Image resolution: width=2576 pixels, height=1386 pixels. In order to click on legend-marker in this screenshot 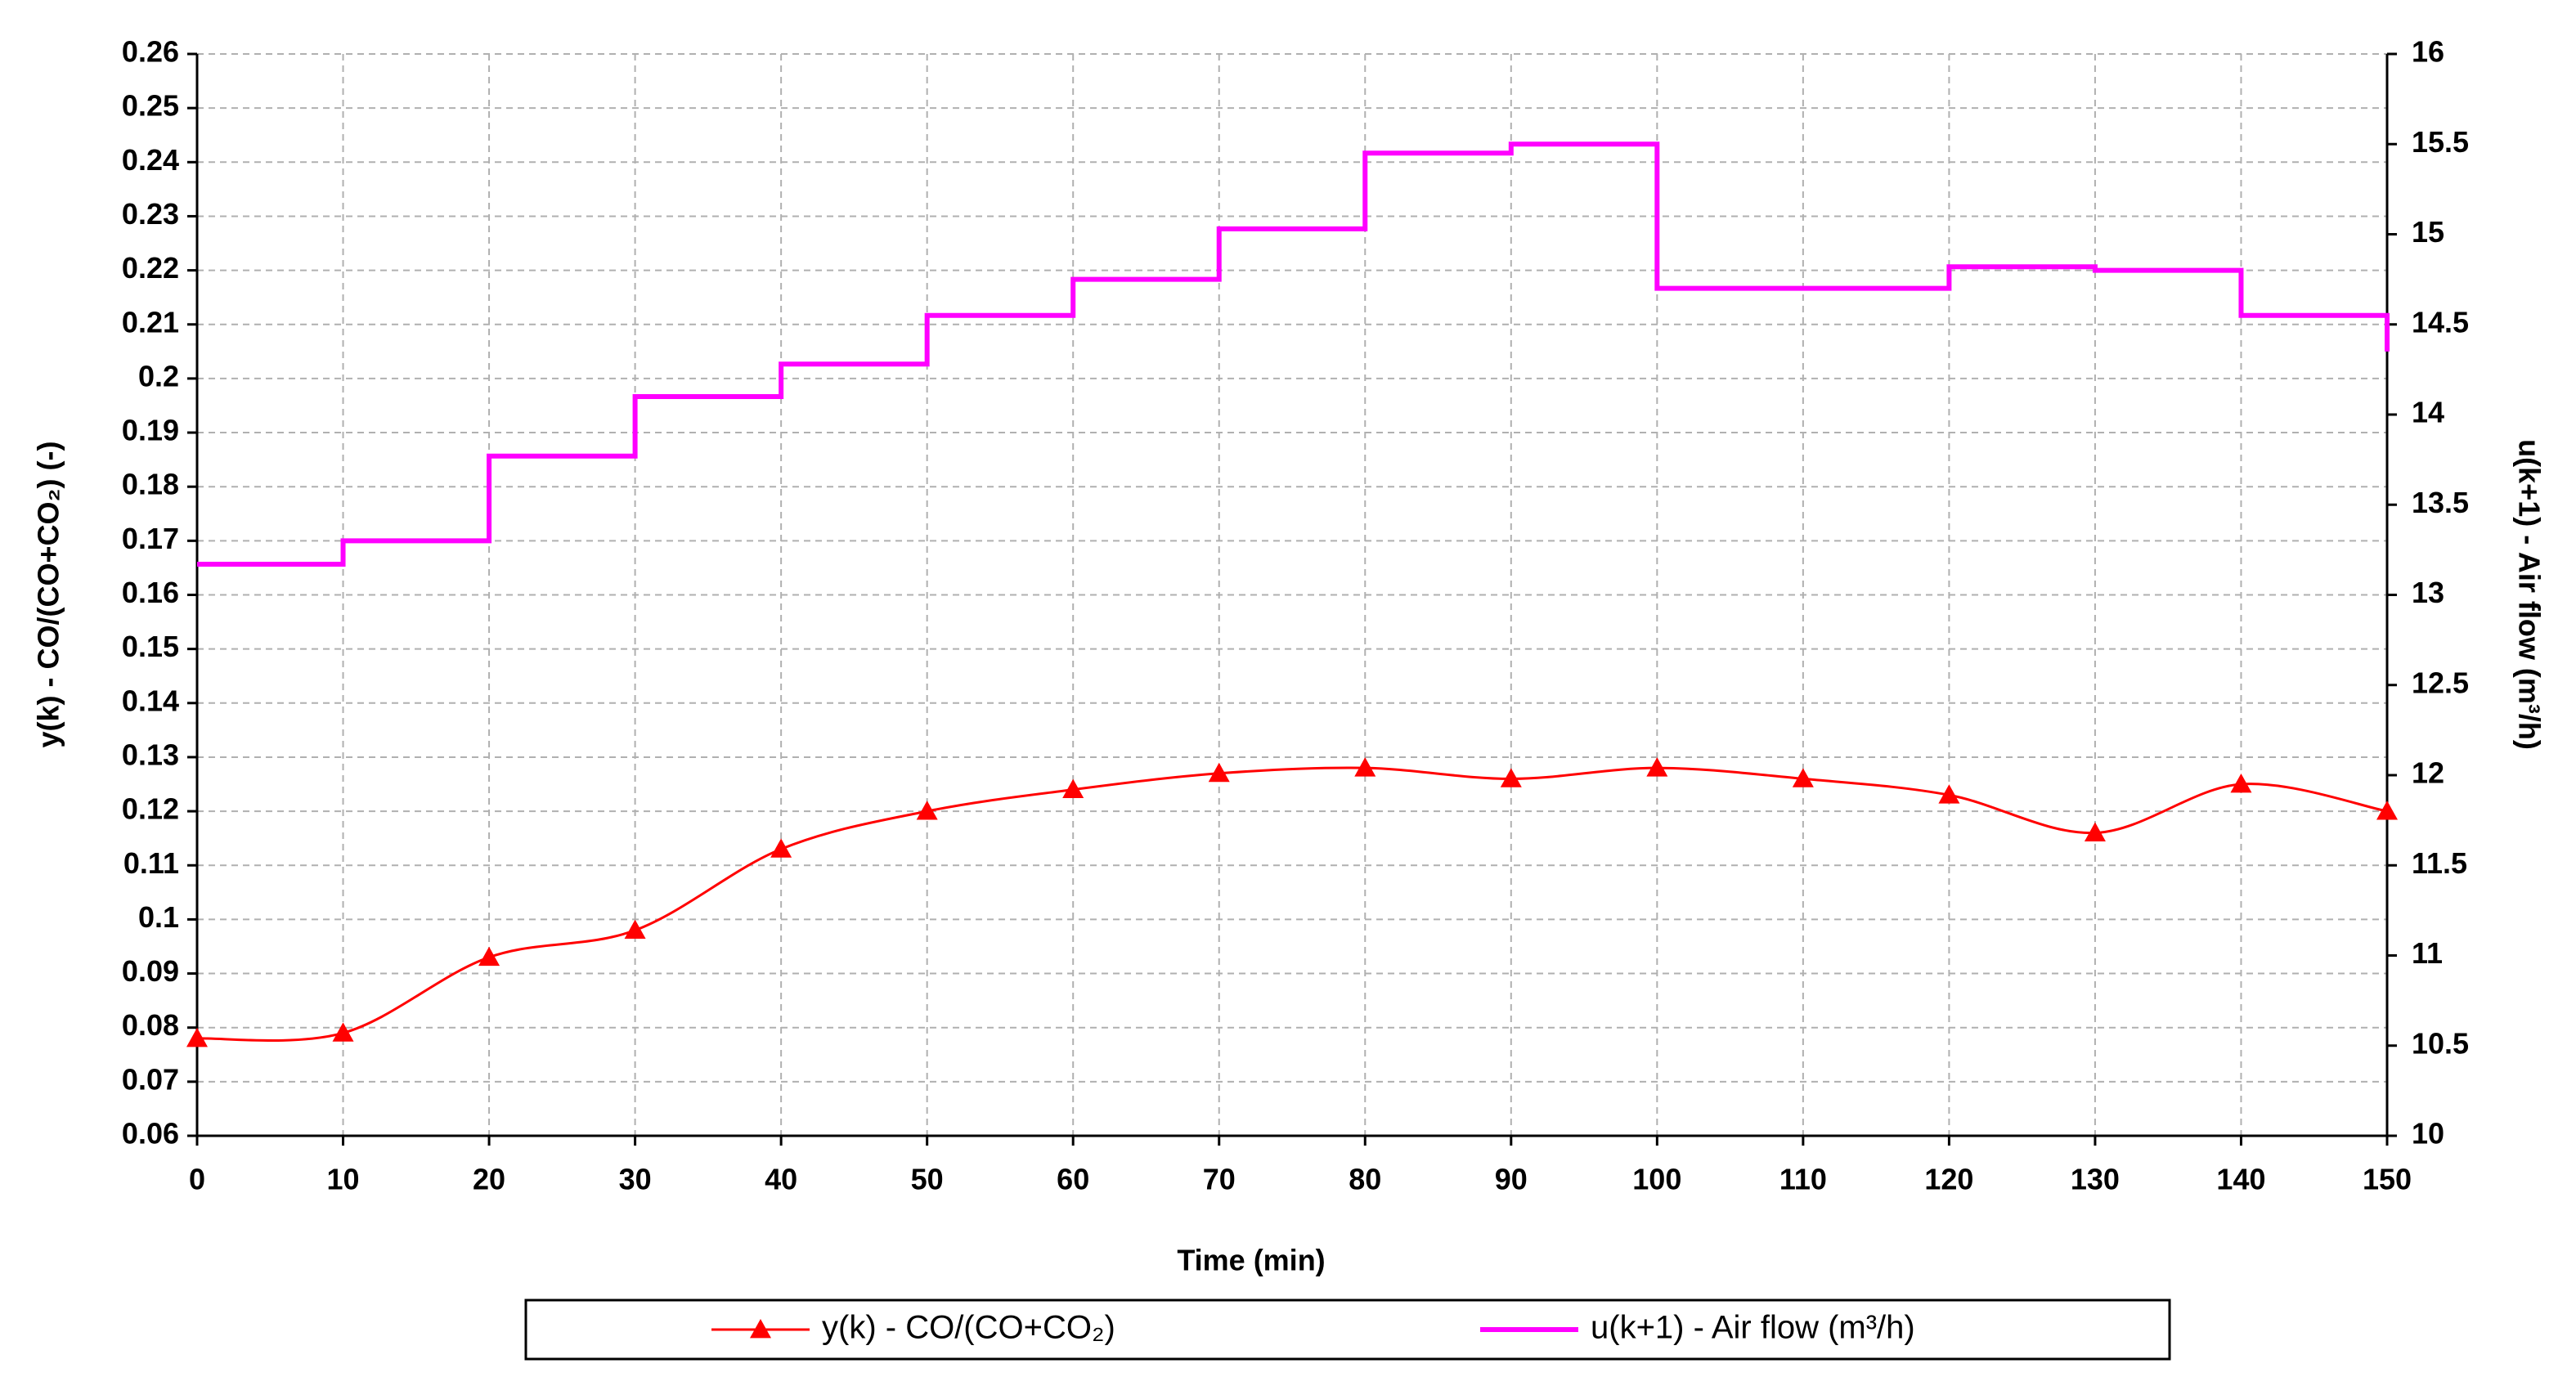, I will do `click(760, 1329)`.